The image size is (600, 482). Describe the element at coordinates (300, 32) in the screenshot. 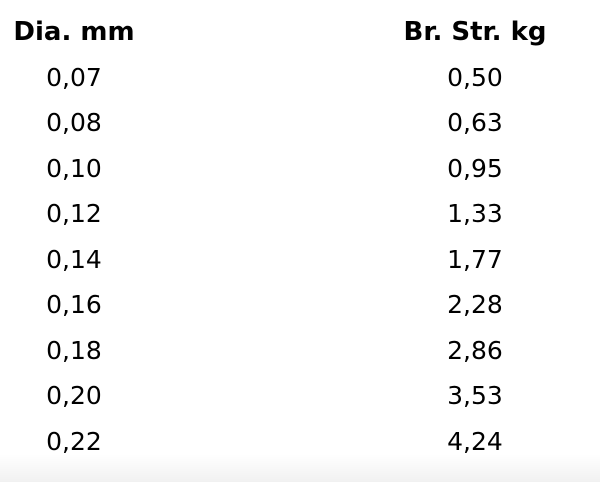

I see `table-header-row: Dia. mm Br. Str. kg` at that location.